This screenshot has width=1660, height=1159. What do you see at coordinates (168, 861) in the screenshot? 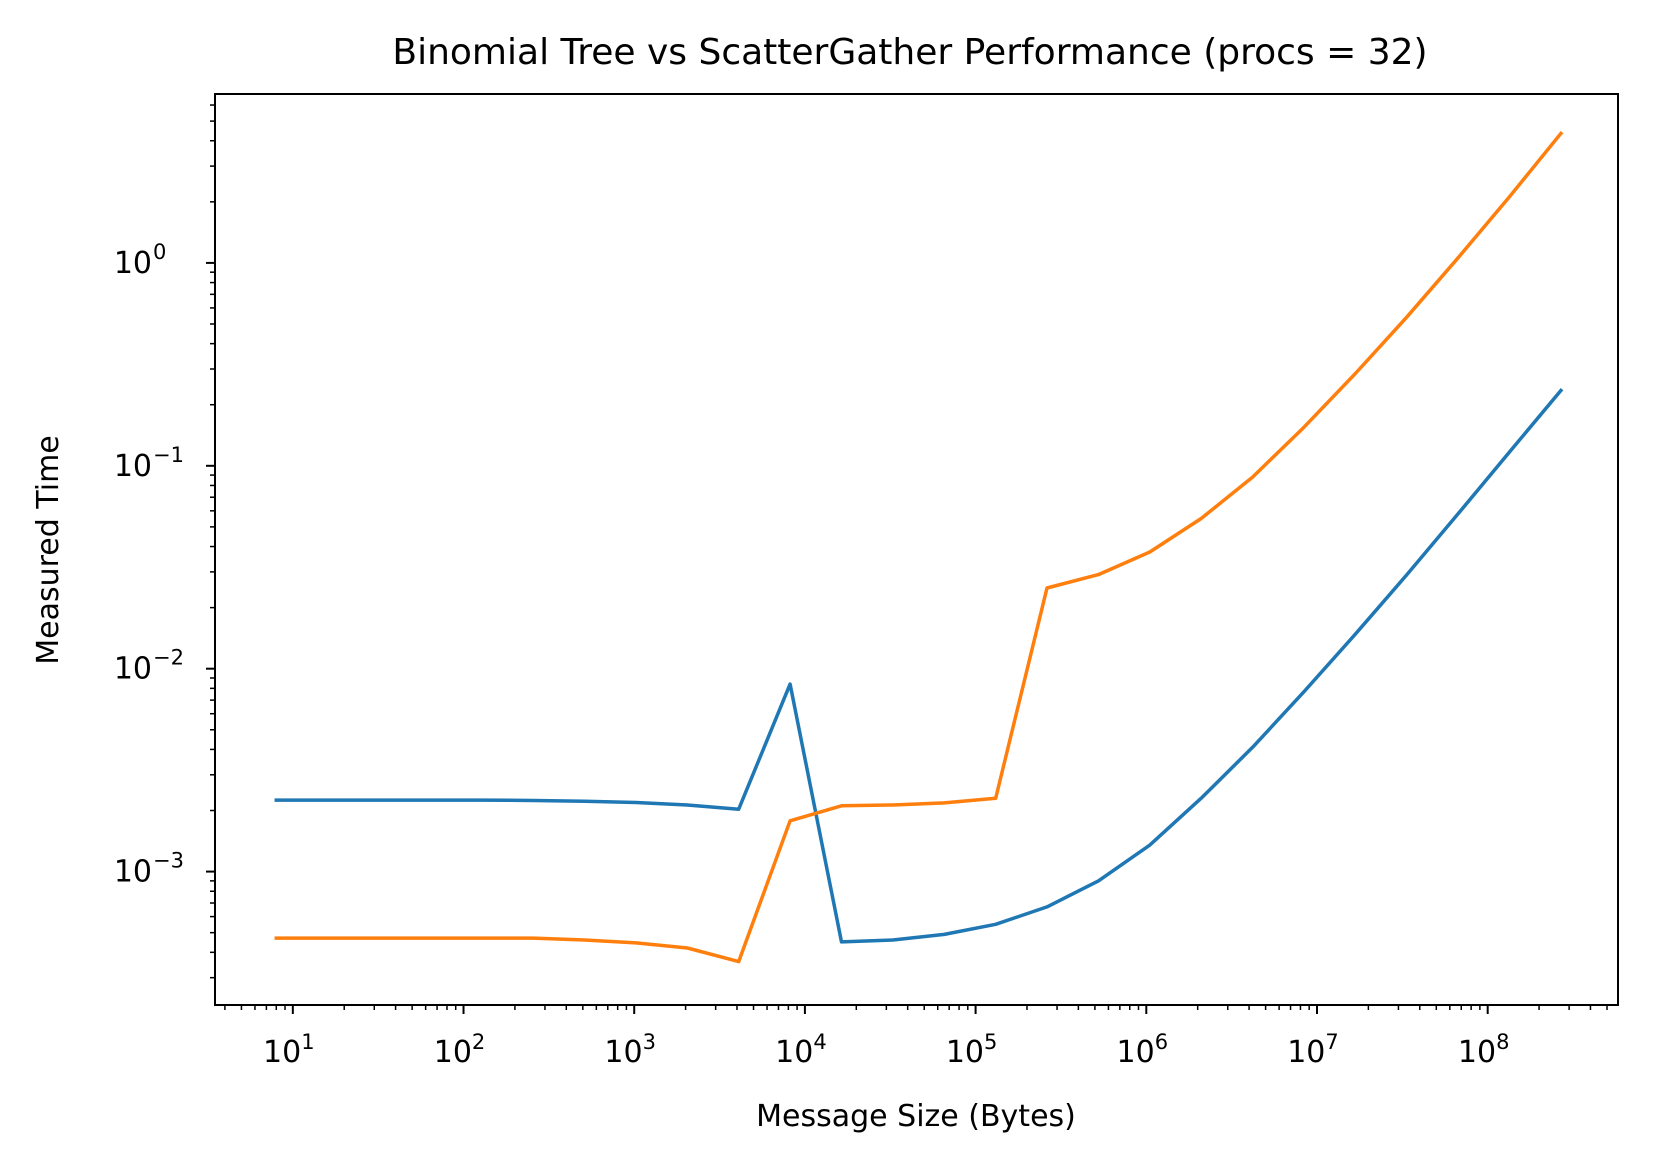
I see `y-tick-exponent: −3` at bounding box center [168, 861].